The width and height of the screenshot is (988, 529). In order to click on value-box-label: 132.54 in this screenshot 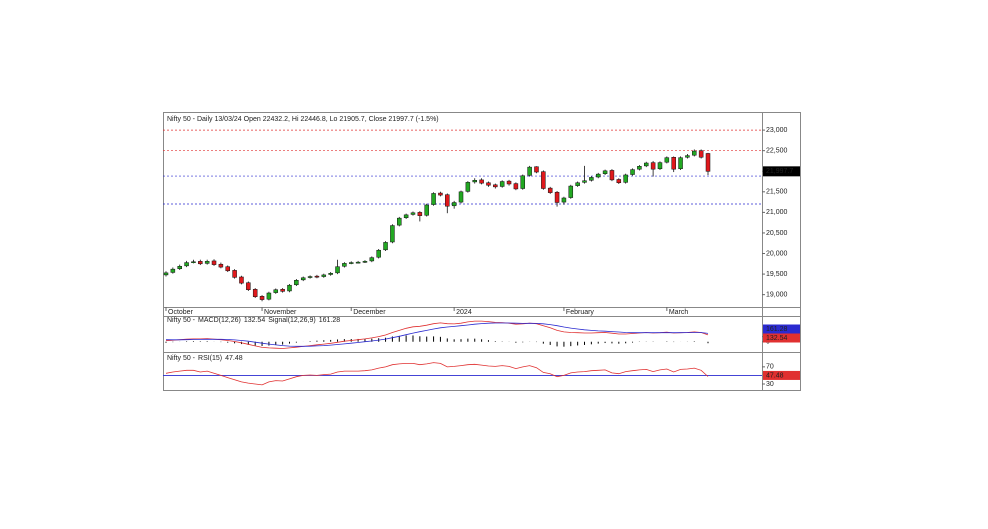, I will do `click(777, 338)`.